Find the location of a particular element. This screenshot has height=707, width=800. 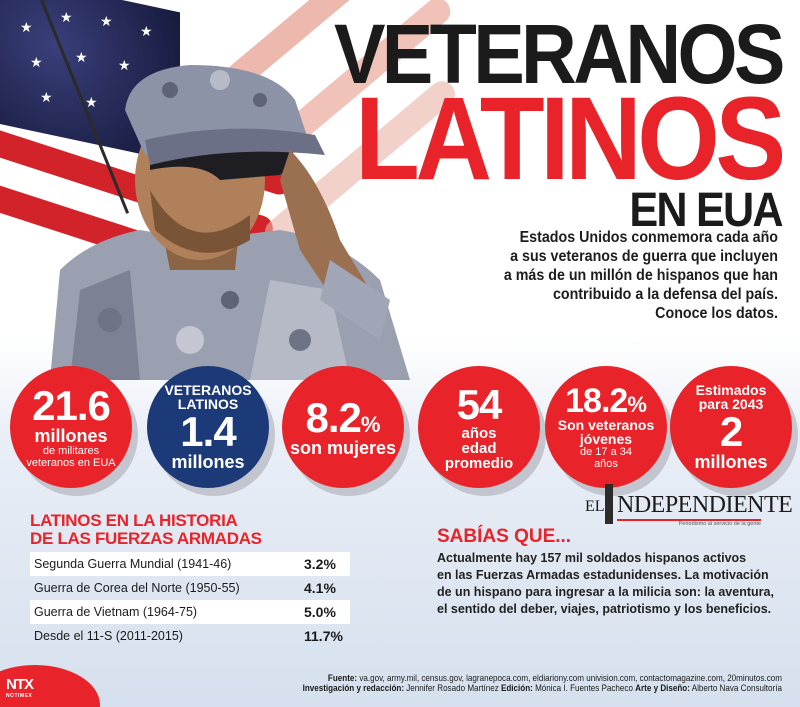

stat-women: 8.2% son mujeres is located at coordinates (343, 427).